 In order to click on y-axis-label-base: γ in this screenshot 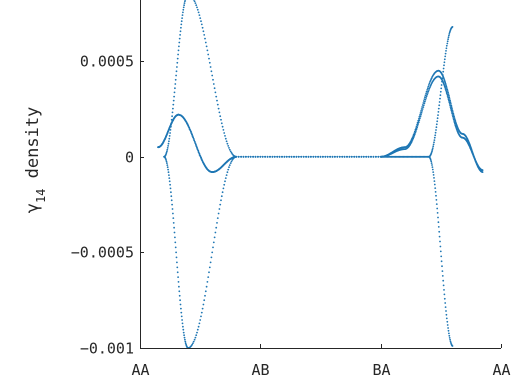, I will do `click(33, 208)`.